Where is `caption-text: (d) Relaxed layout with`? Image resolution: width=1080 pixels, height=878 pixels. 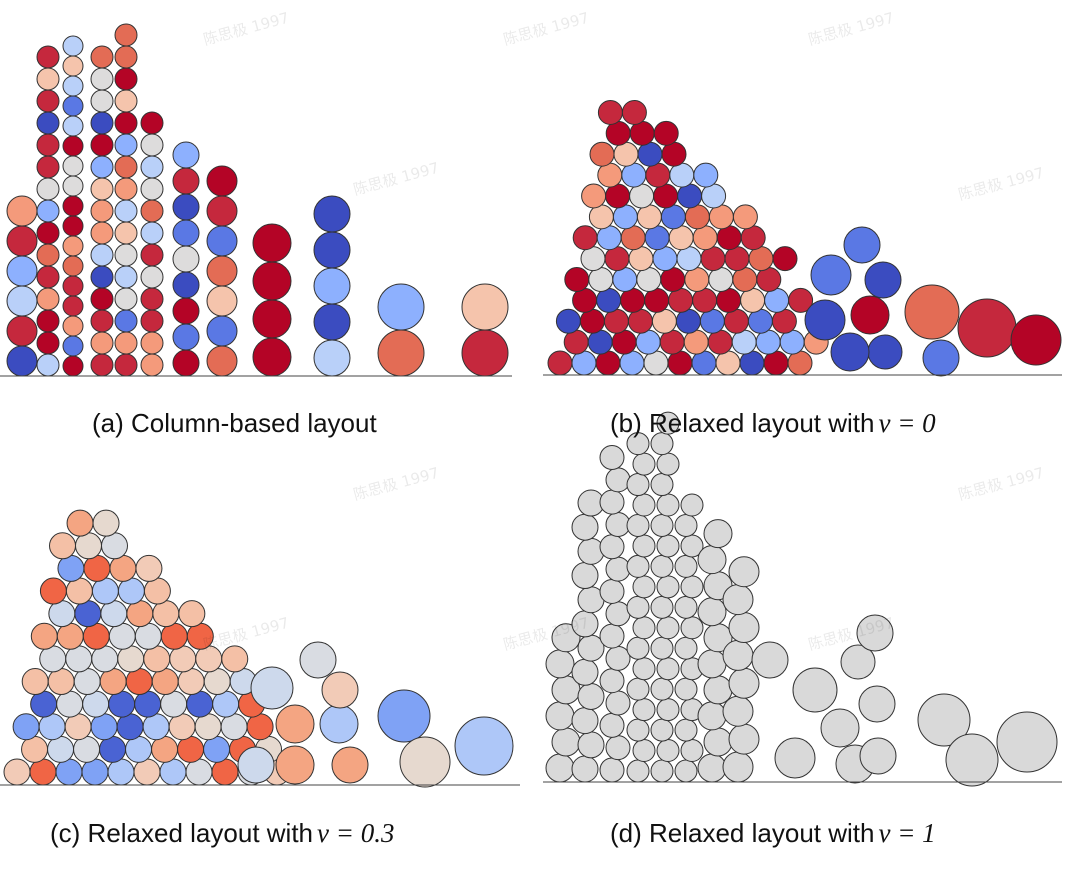
caption-text: (d) Relaxed layout with is located at coordinates (742, 833).